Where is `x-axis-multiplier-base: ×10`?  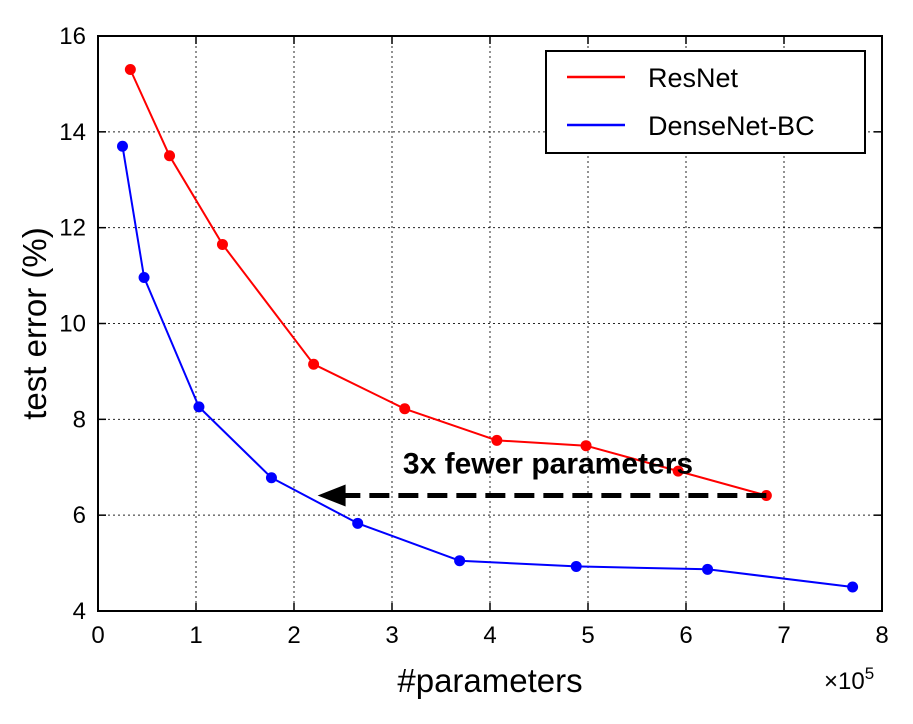
x-axis-multiplier-base: ×10 is located at coordinates (844, 681).